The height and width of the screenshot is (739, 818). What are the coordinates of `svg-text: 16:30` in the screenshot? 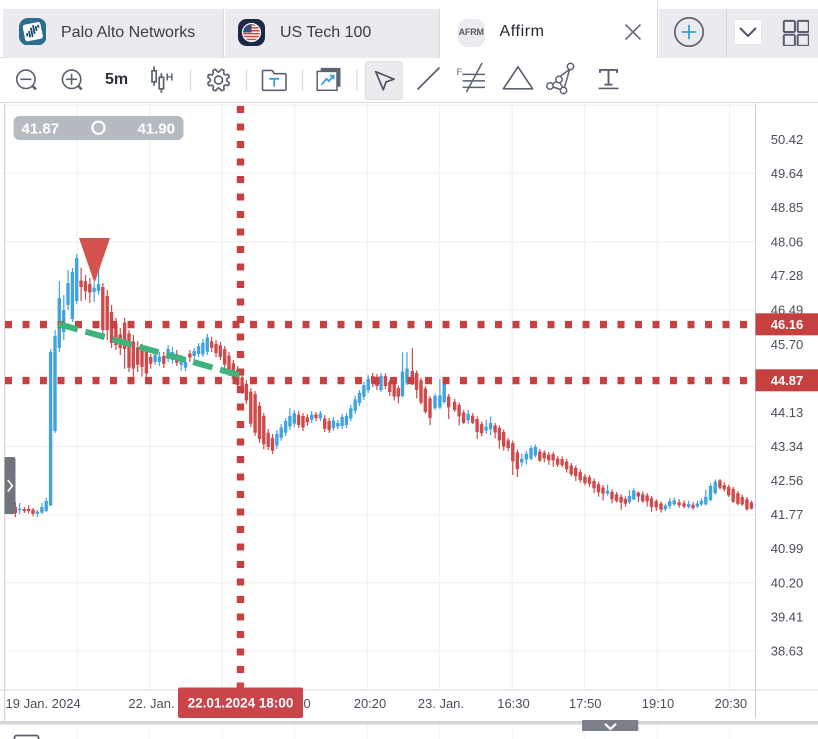 It's located at (513, 703).